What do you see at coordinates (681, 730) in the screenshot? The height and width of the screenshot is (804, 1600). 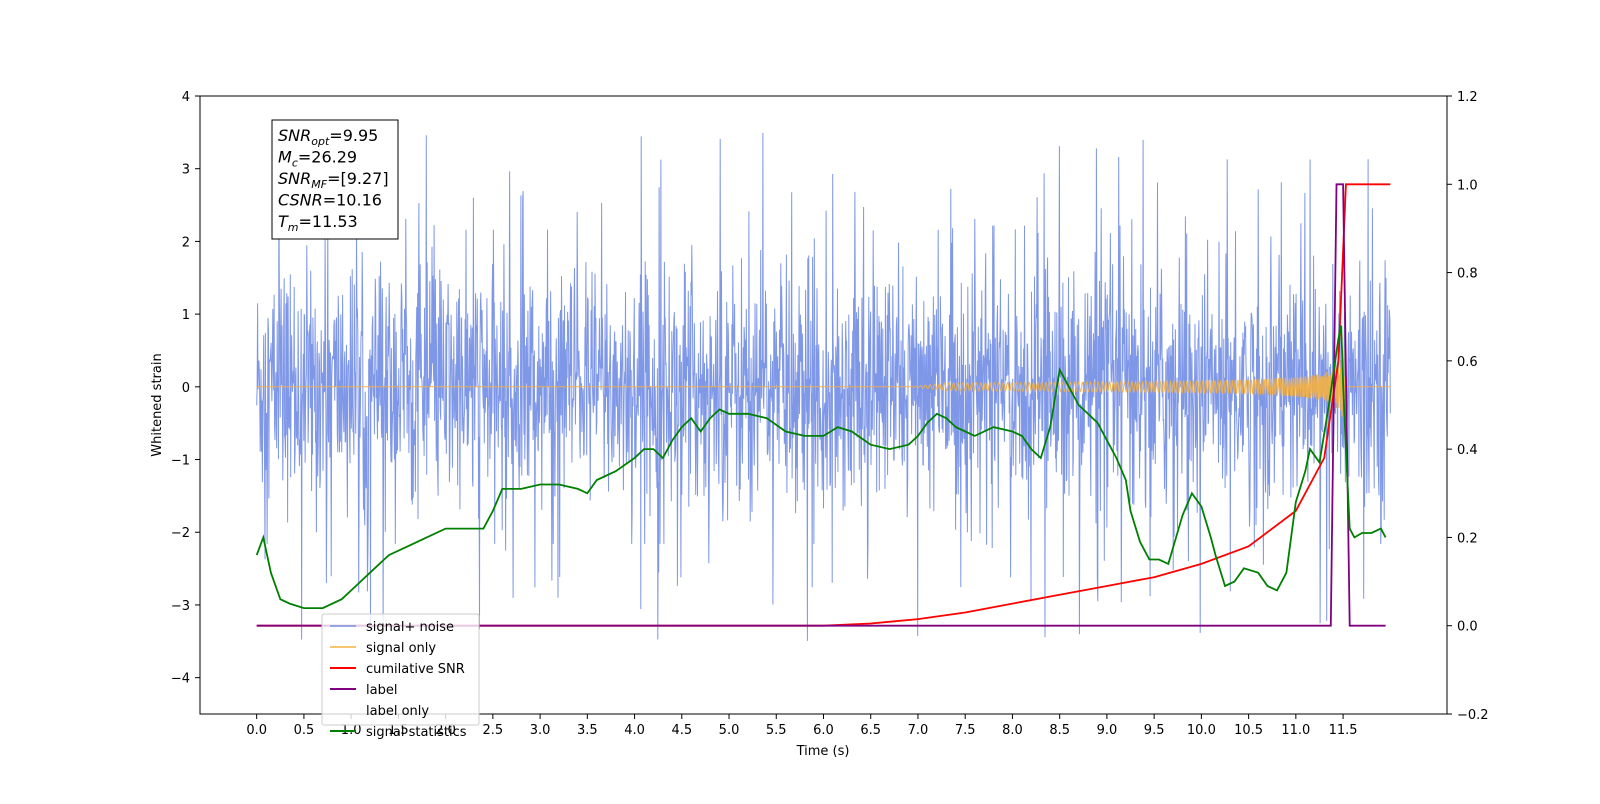 I see `x-tick-label: 4.5` at bounding box center [681, 730].